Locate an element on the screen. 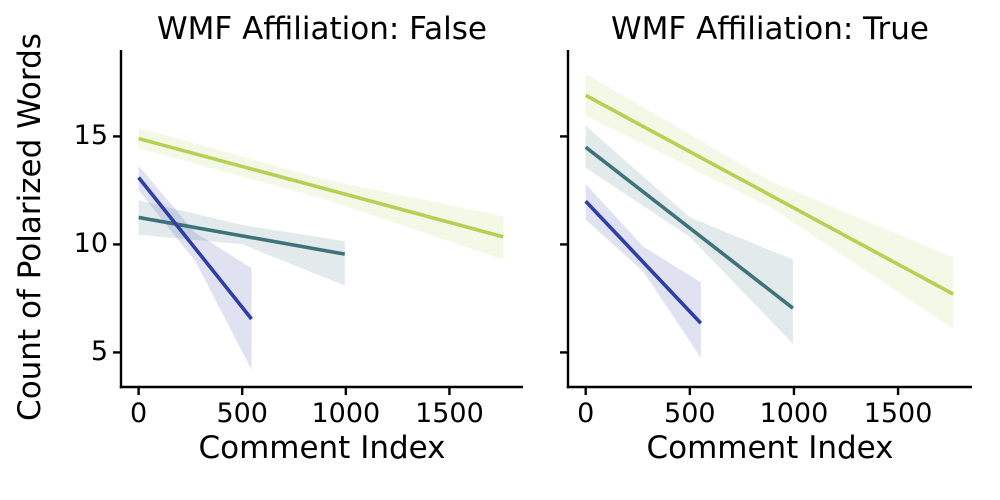 The width and height of the screenshot is (1000, 500). confidence-band-trend-yellowgreen is located at coordinates (321, 193).